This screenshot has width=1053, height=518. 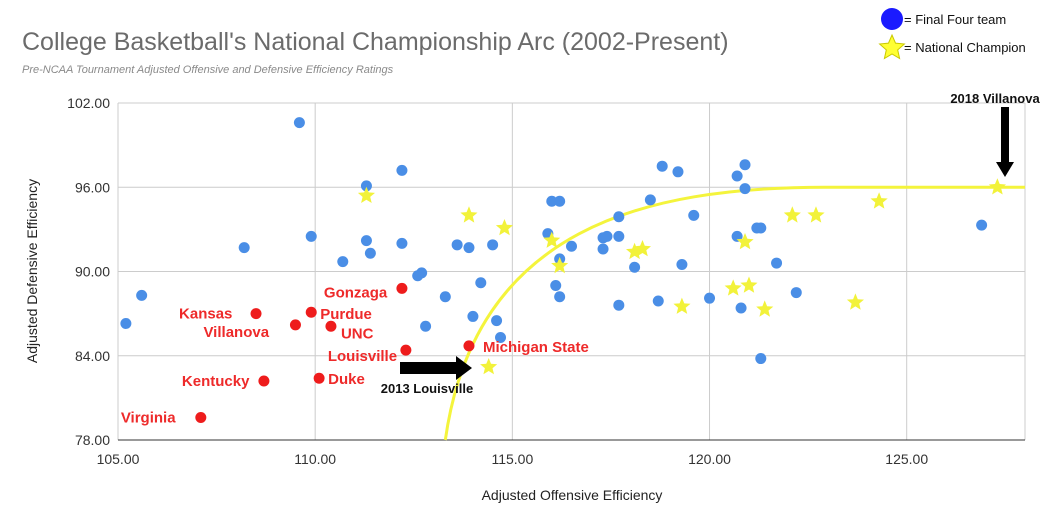 I want to click on team-label-unc: UNC, so click(x=357, y=333).